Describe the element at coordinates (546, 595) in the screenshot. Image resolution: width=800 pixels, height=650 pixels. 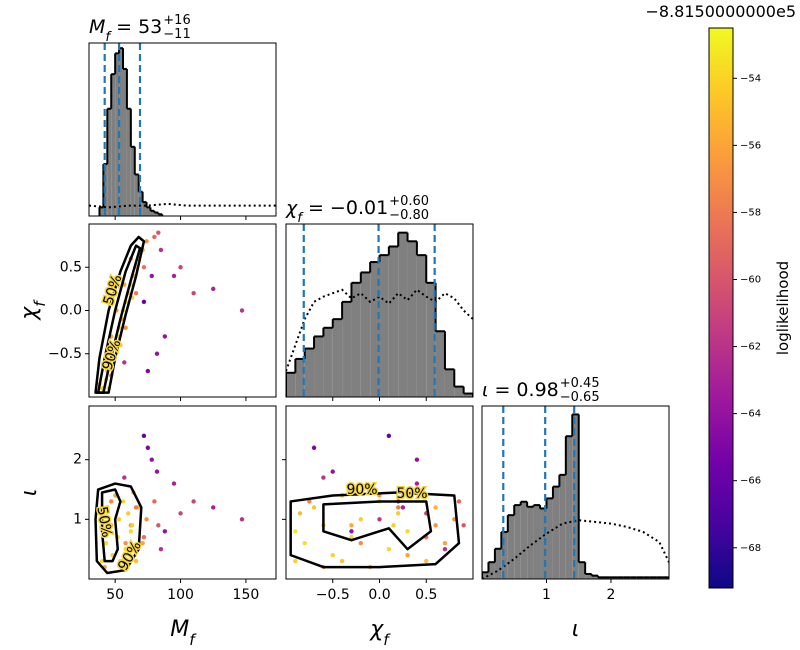
I see `x-tick-label: 1` at that location.